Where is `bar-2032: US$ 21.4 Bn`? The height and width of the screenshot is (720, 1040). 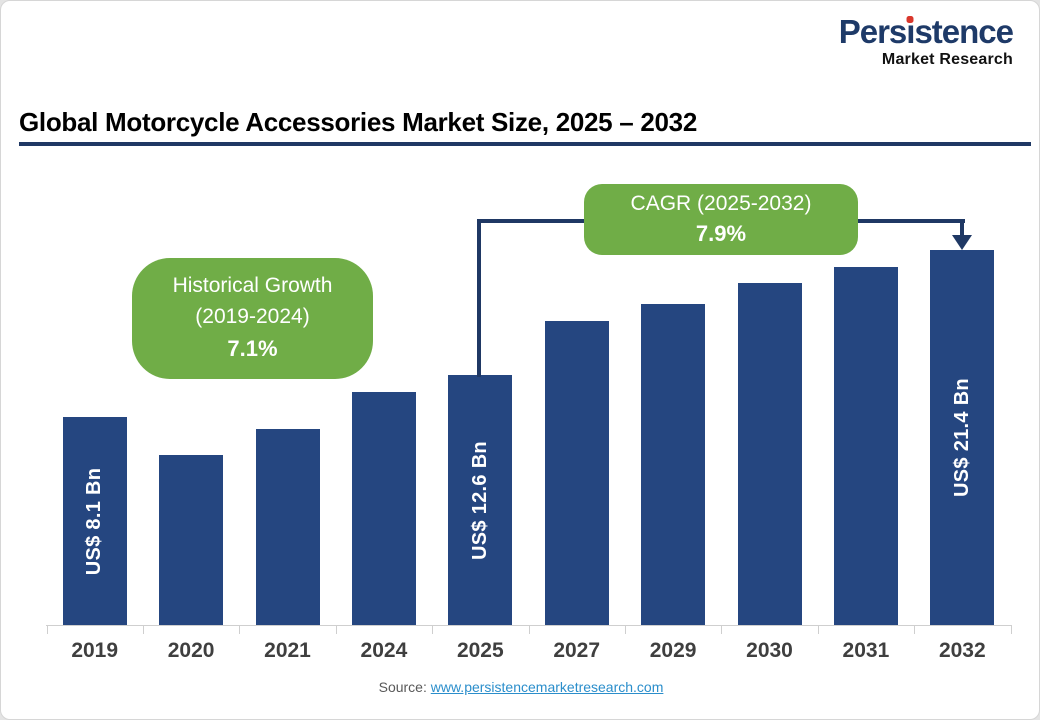
bar-2032: US$ 21.4 Bn is located at coordinates (962, 437).